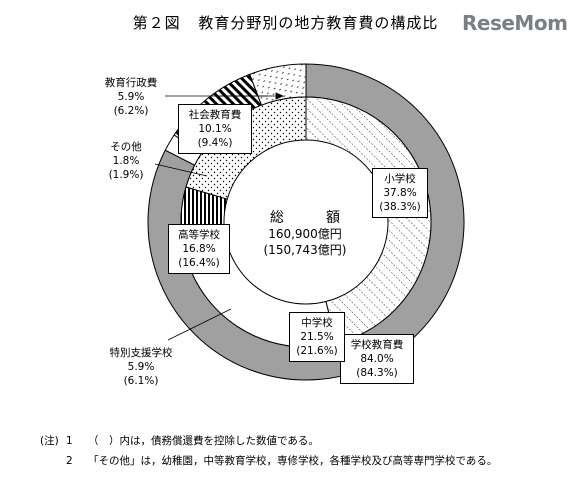 Image resolution: width=571 pixels, height=487 pixels. Describe the element at coordinates (215, 143) in the screenshot. I see `label-alt: (9.4%)` at that location.